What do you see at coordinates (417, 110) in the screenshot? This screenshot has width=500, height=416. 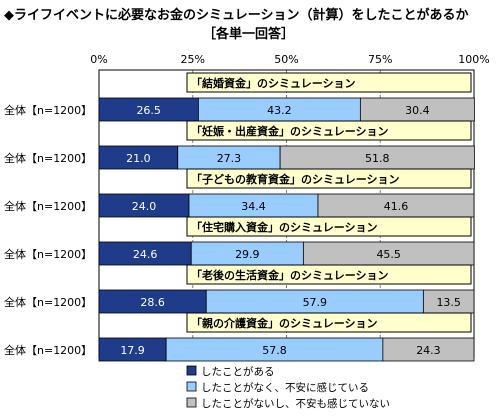 I see `data-label: 30.4` at bounding box center [417, 110].